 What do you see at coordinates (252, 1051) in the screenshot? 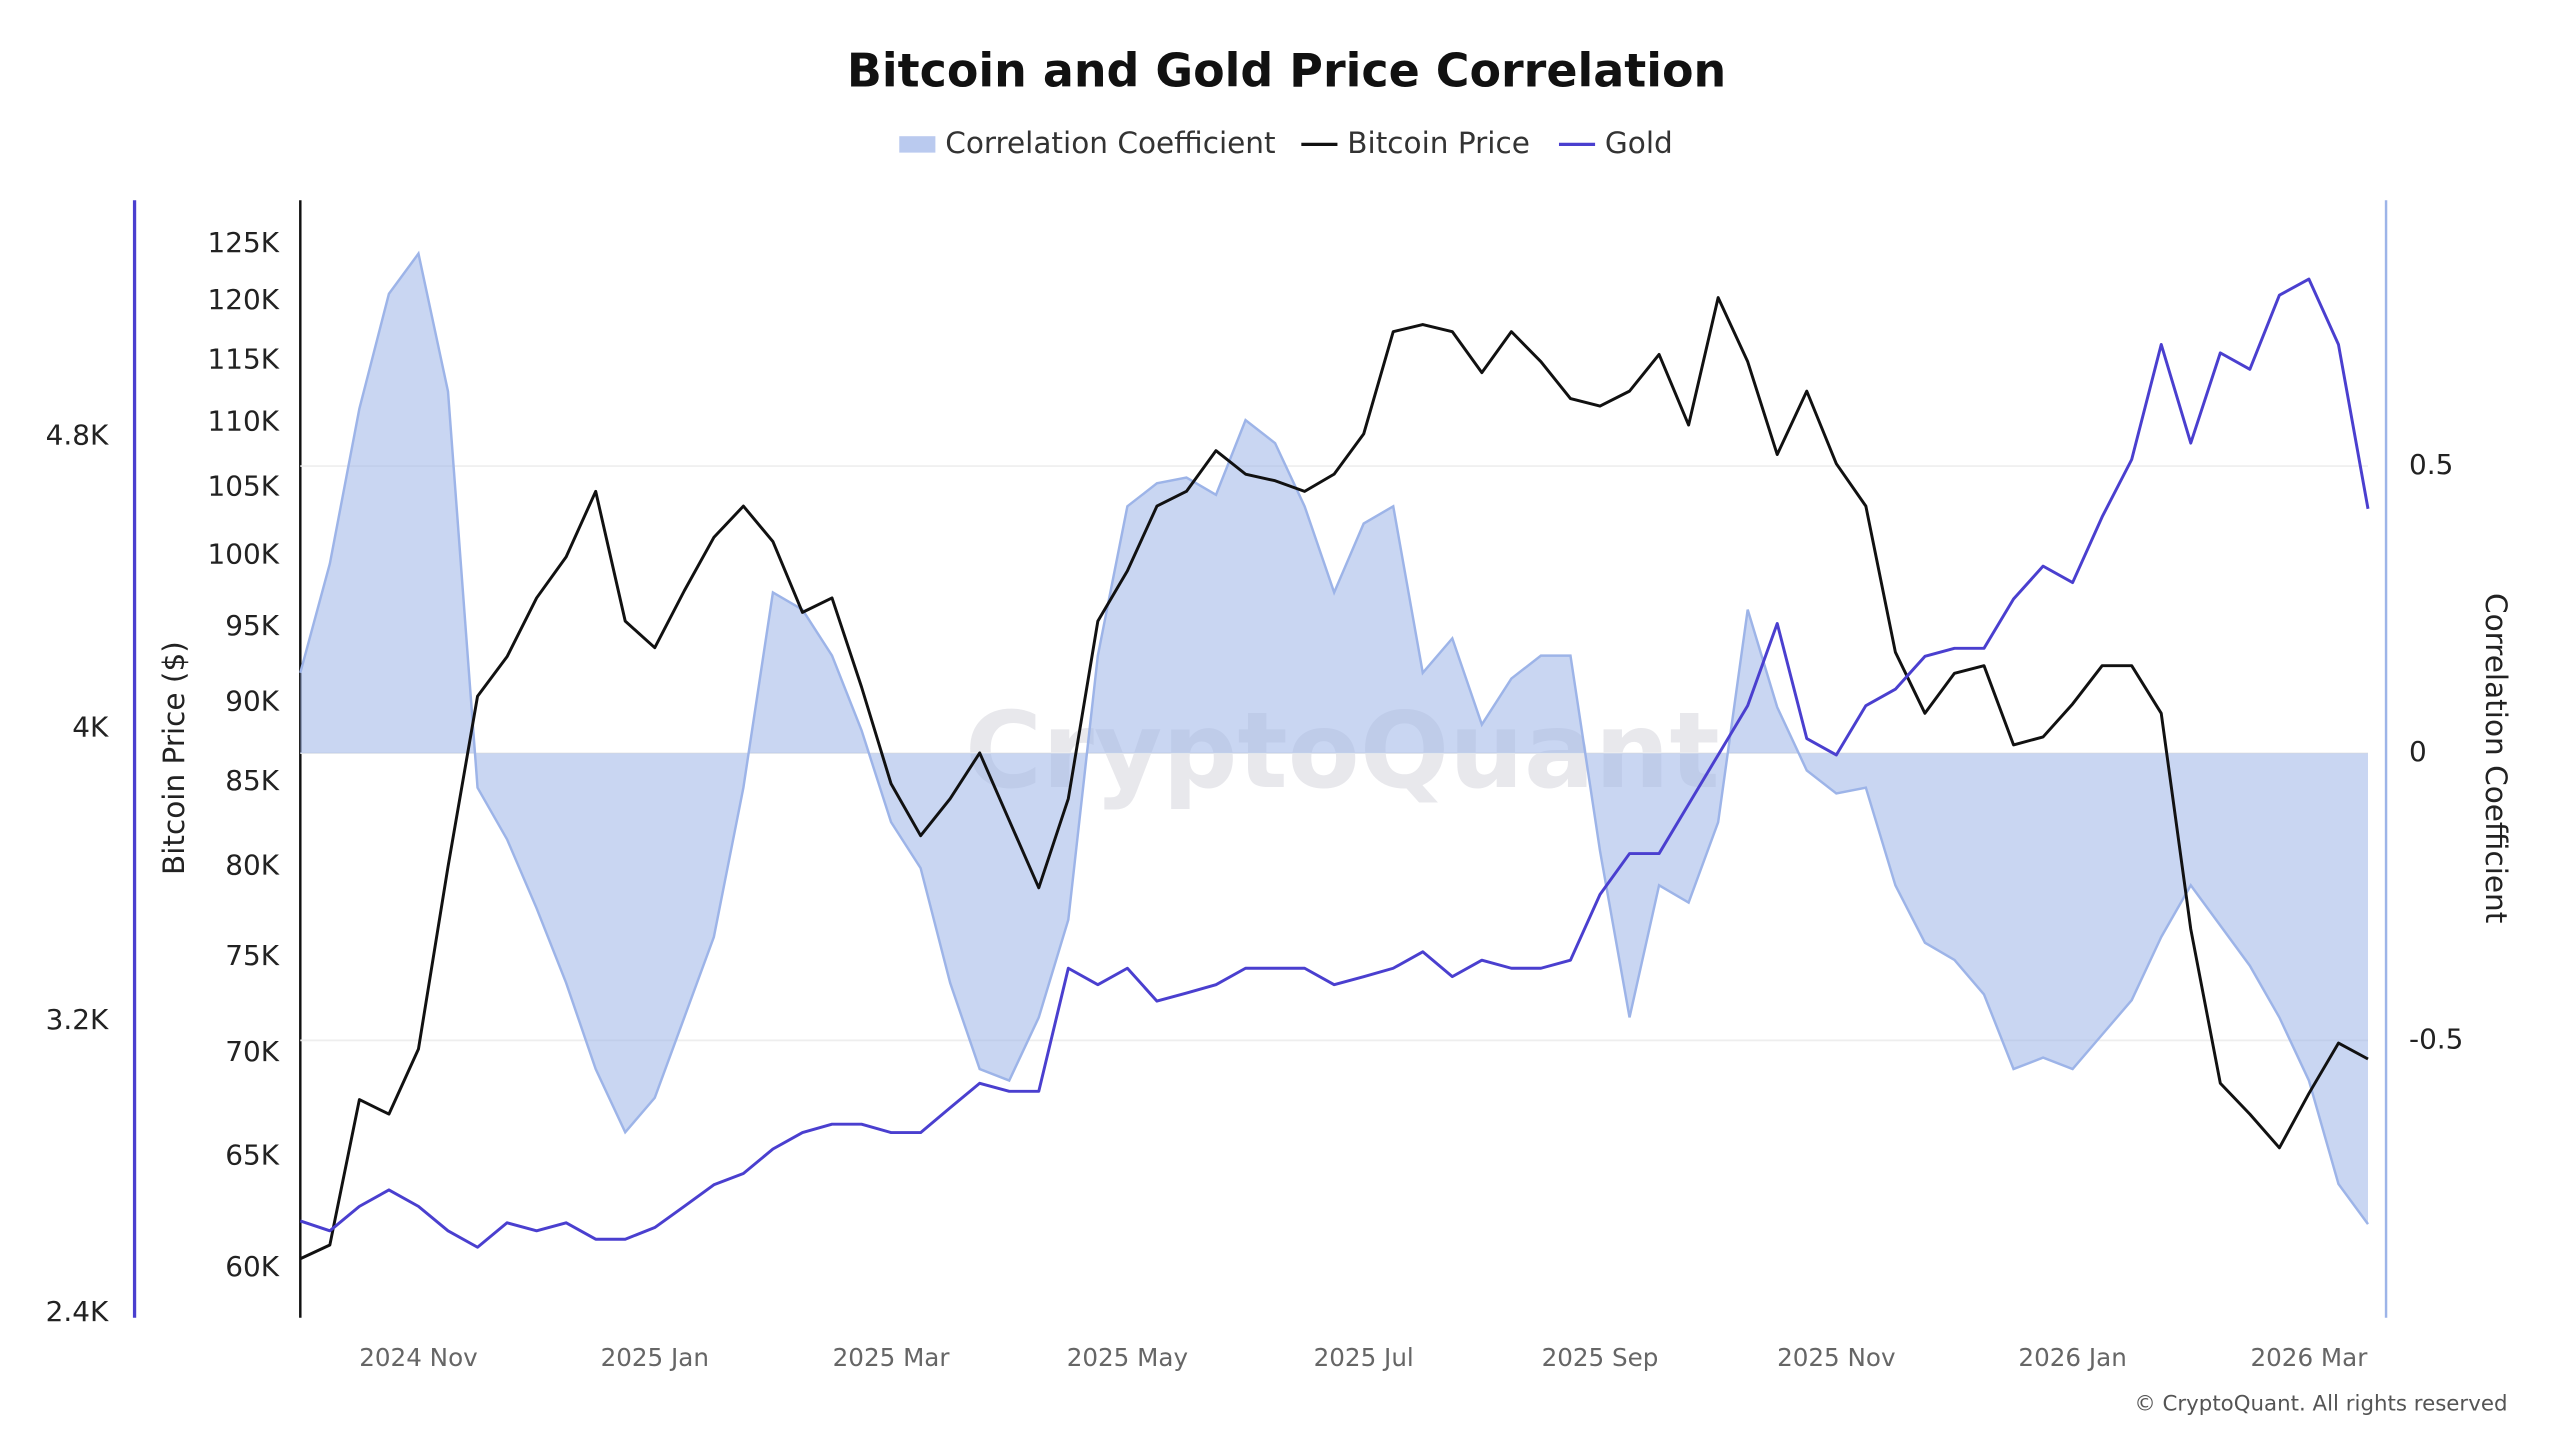
I see `y-tick-label: 70K` at bounding box center [252, 1051].